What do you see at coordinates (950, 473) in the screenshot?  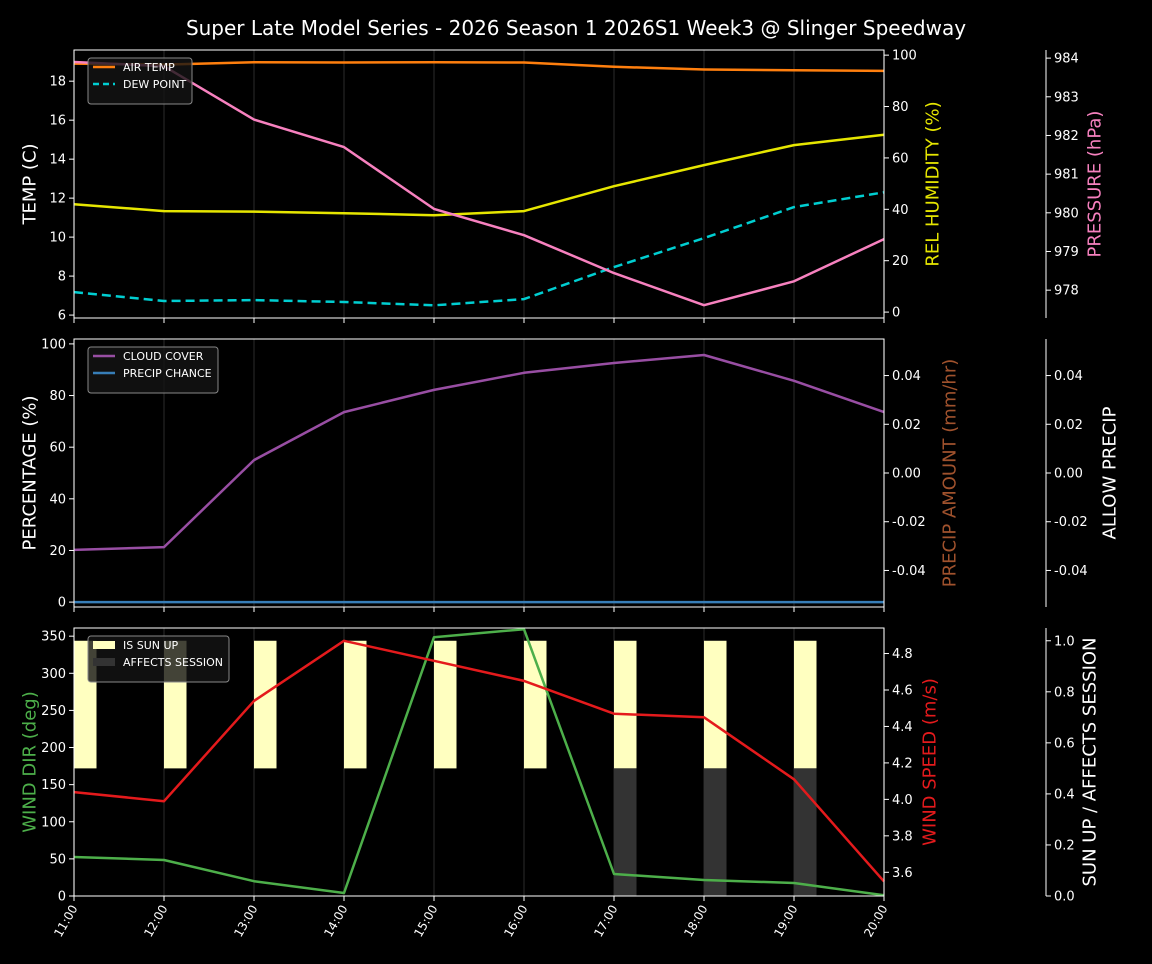 I see `axis-label: PRECIP AMOUNT (mm/hr)` at bounding box center [950, 473].